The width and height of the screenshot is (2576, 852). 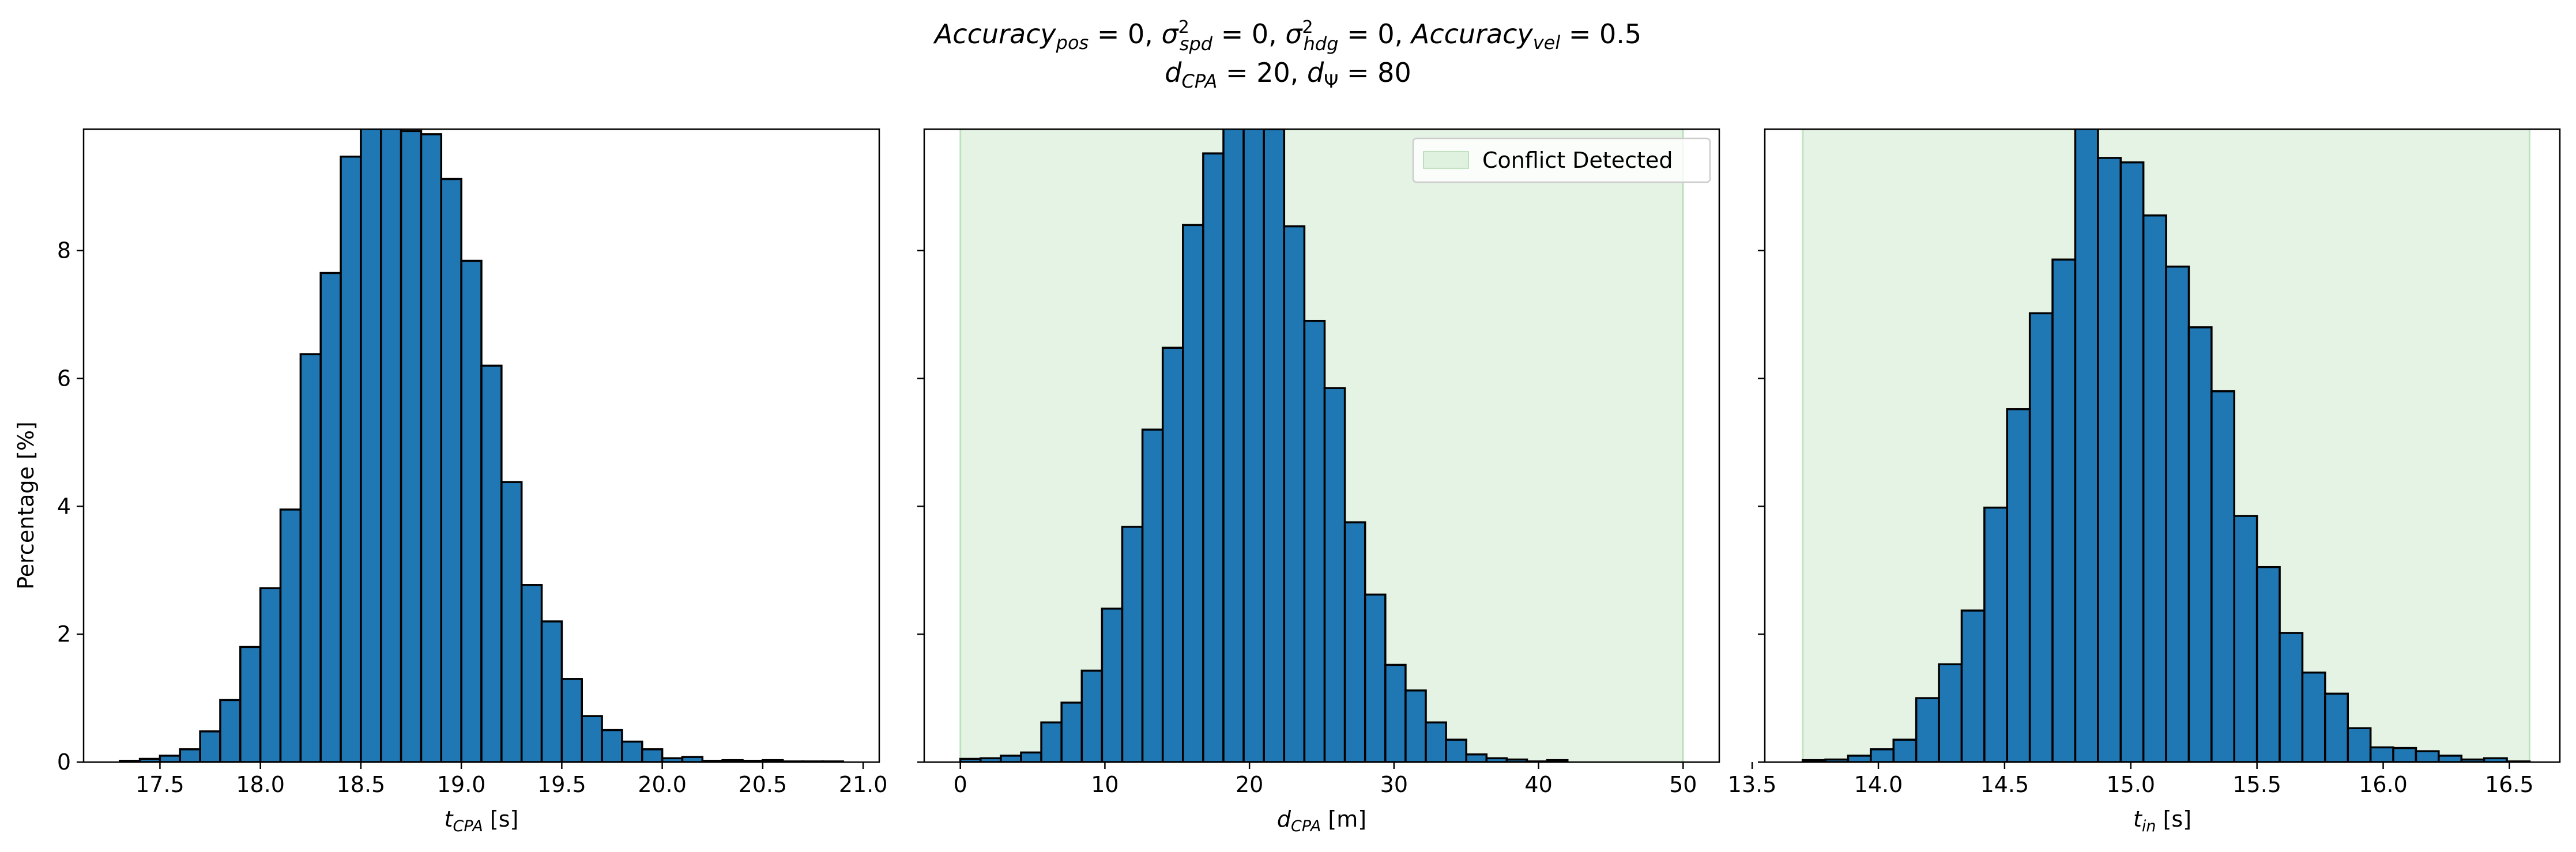 What do you see at coordinates (1472, 34) in the screenshot?
I see `title-acc-vel-base: Accuracy` at bounding box center [1472, 34].